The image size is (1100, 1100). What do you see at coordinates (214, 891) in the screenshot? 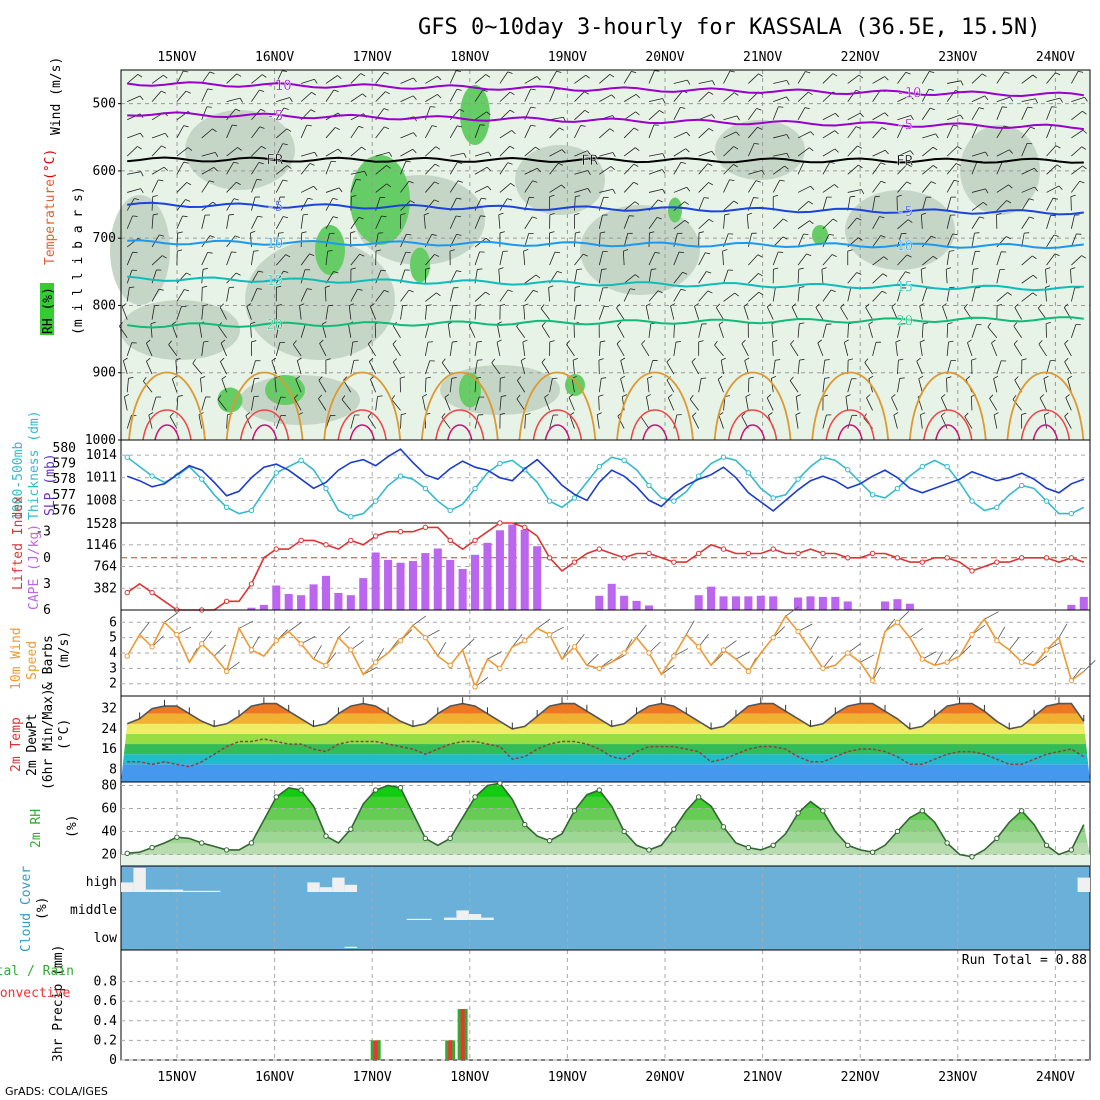
I see `cloud-bar` at bounding box center [214, 891].